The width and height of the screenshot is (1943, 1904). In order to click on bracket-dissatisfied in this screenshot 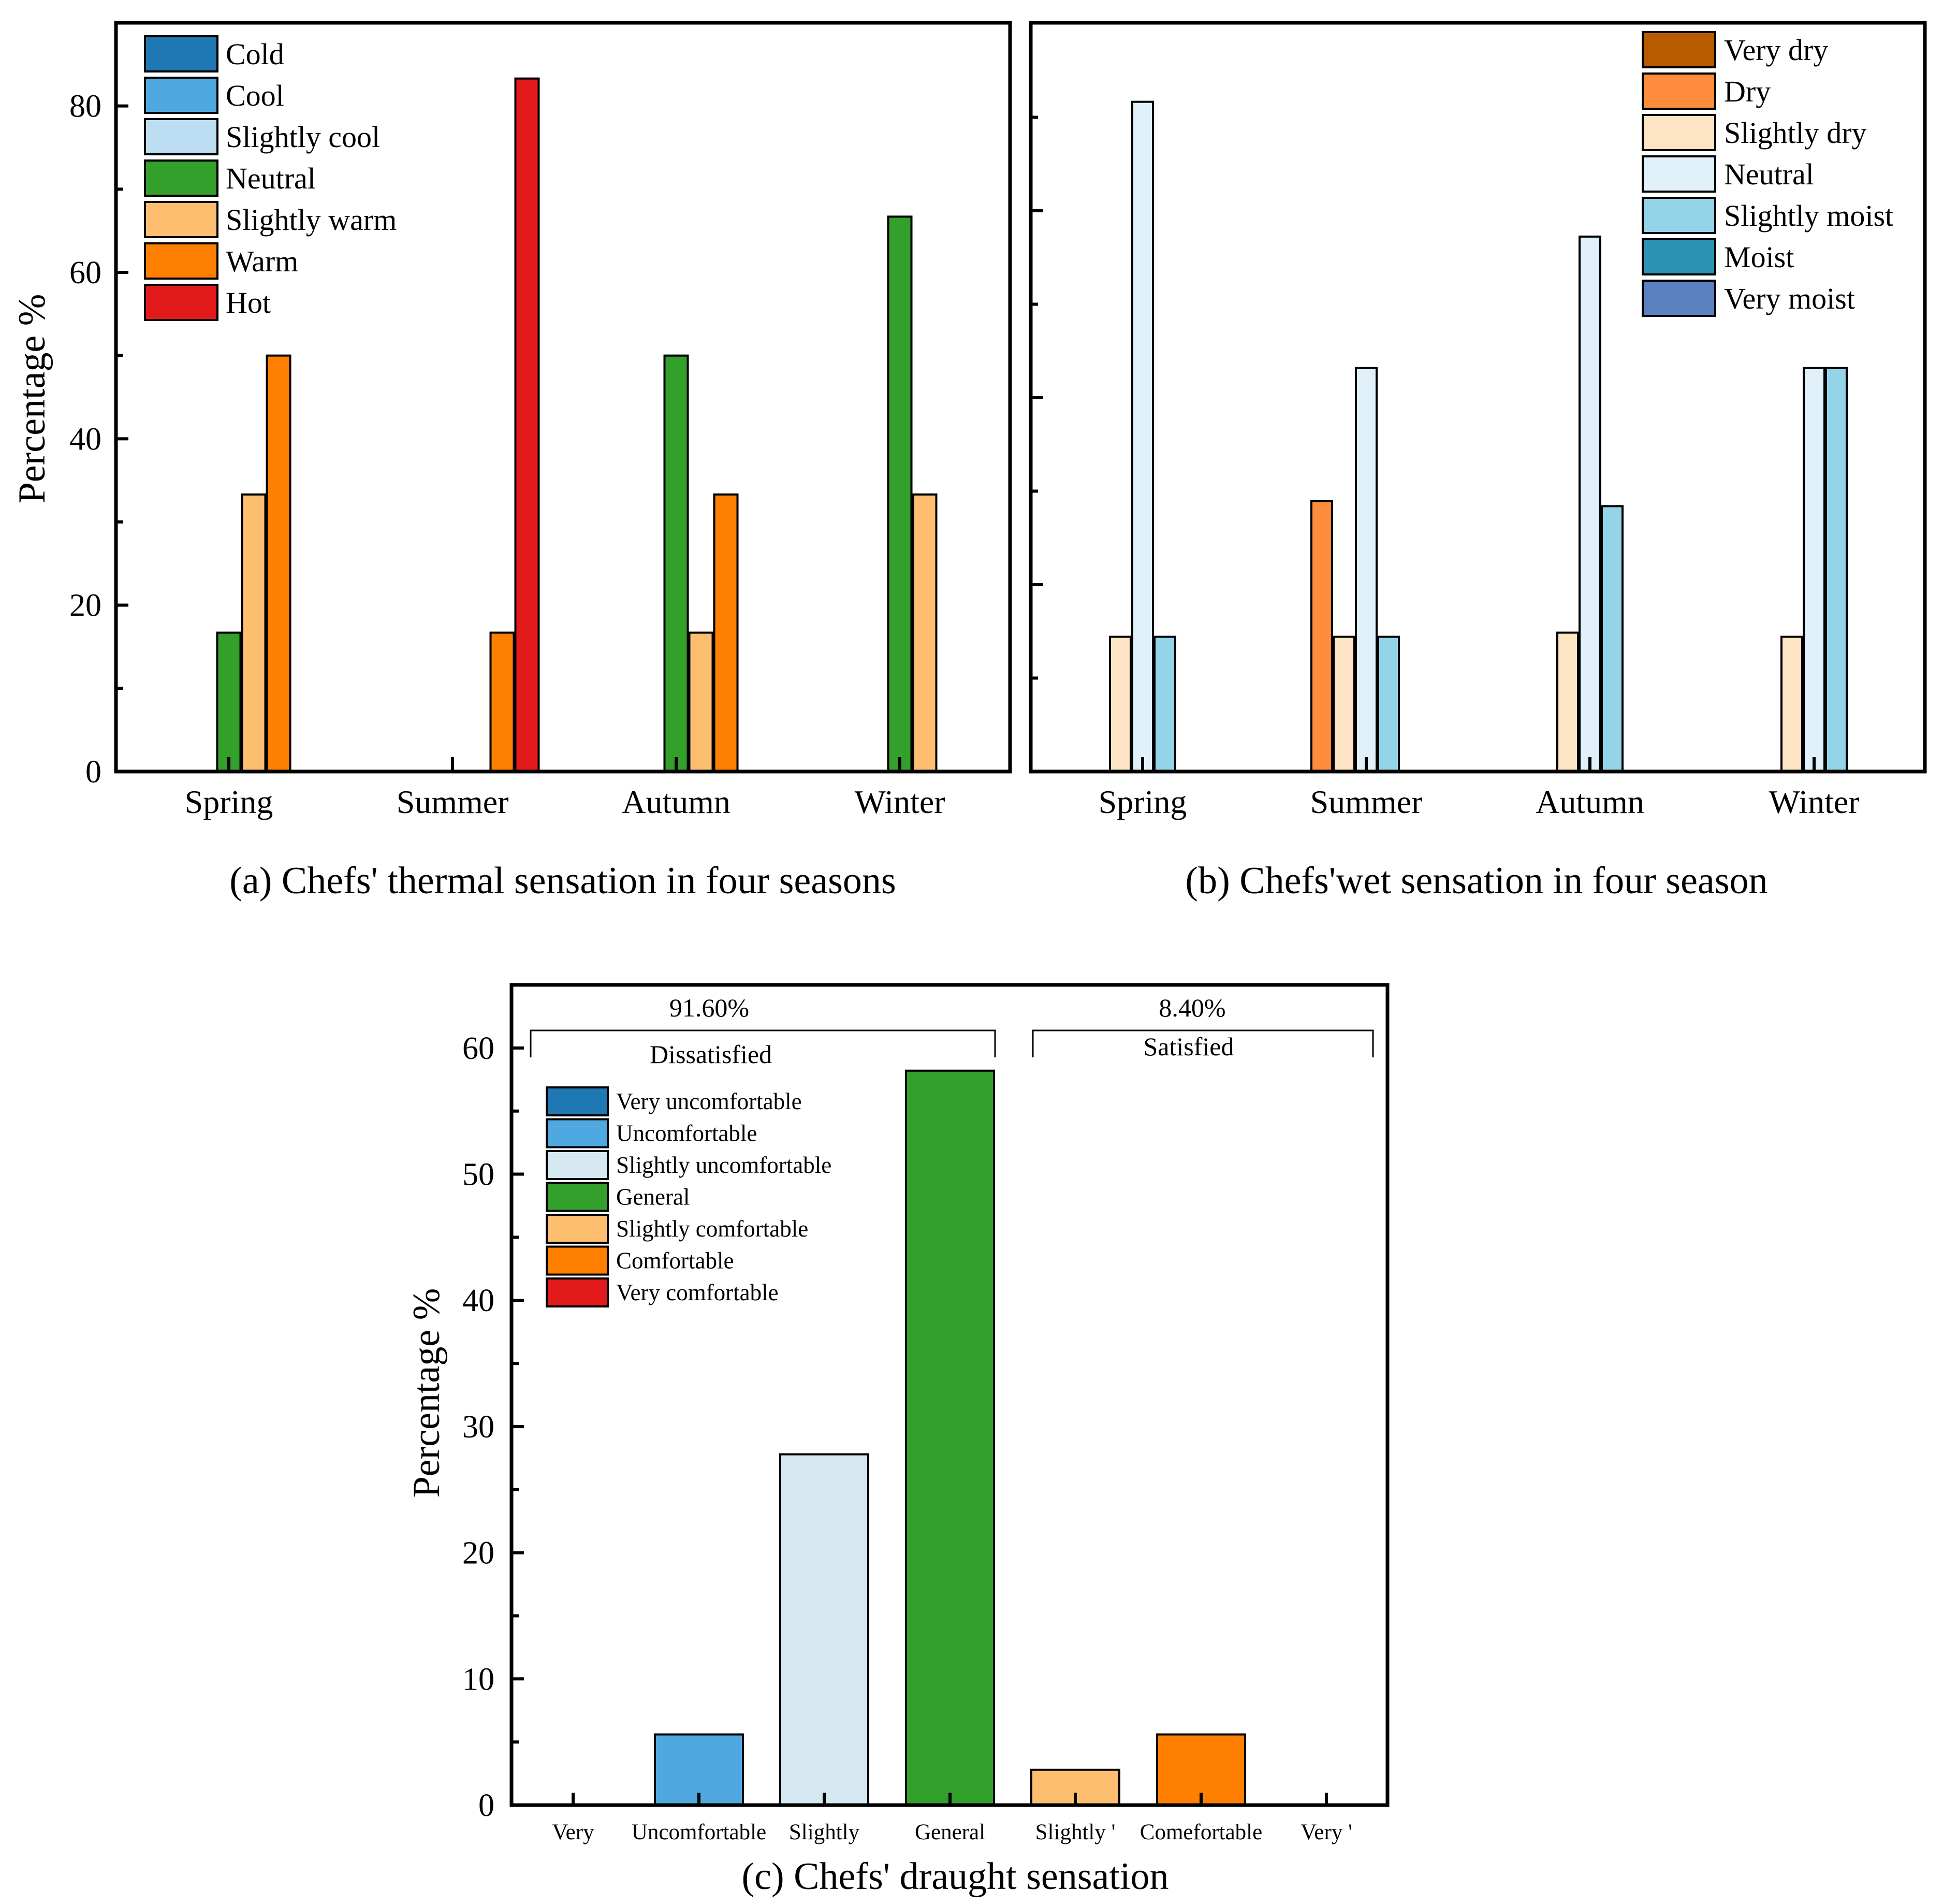, I will do `click(763, 1043)`.